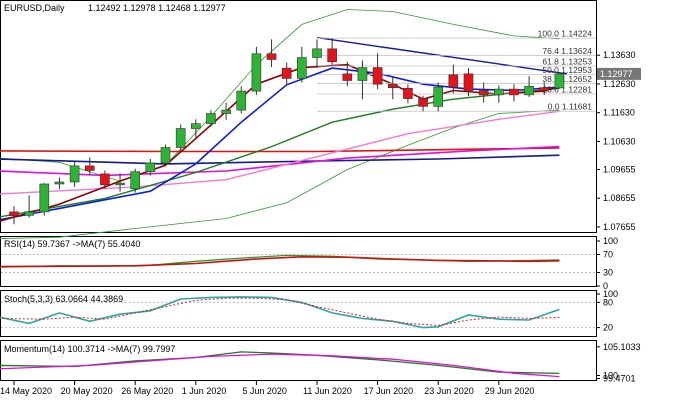  What do you see at coordinates (608, 302) in the screenshot?
I see `indicator-tick-label: 80` at bounding box center [608, 302].